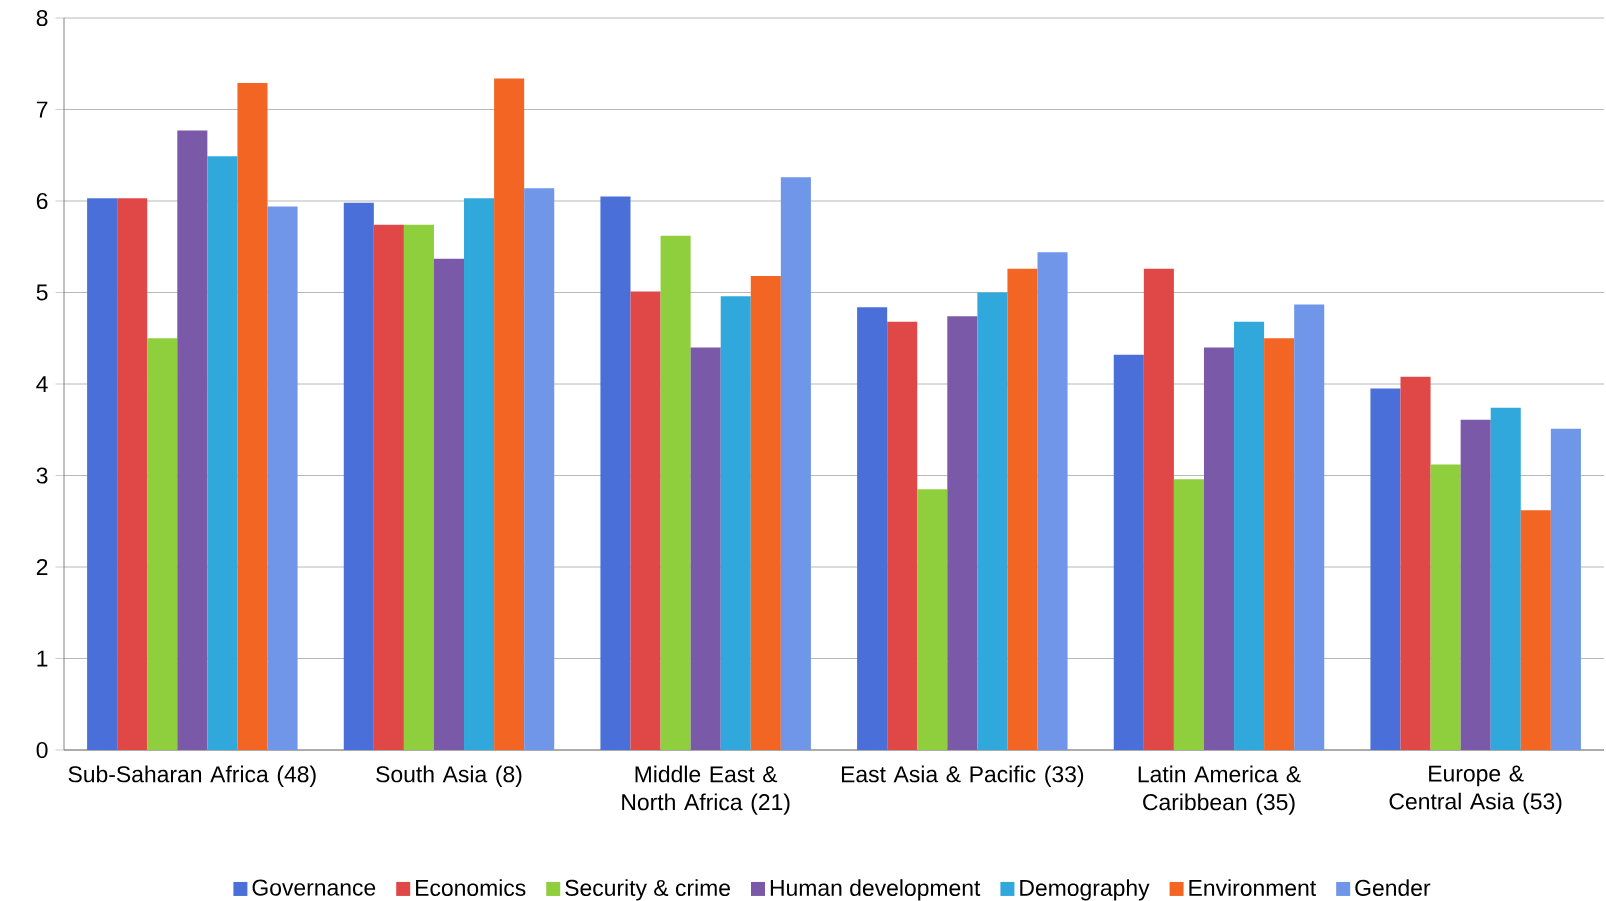  What do you see at coordinates (42, 109) in the screenshot?
I see `y-tick-label: 7` at bounding box center [42, 109].